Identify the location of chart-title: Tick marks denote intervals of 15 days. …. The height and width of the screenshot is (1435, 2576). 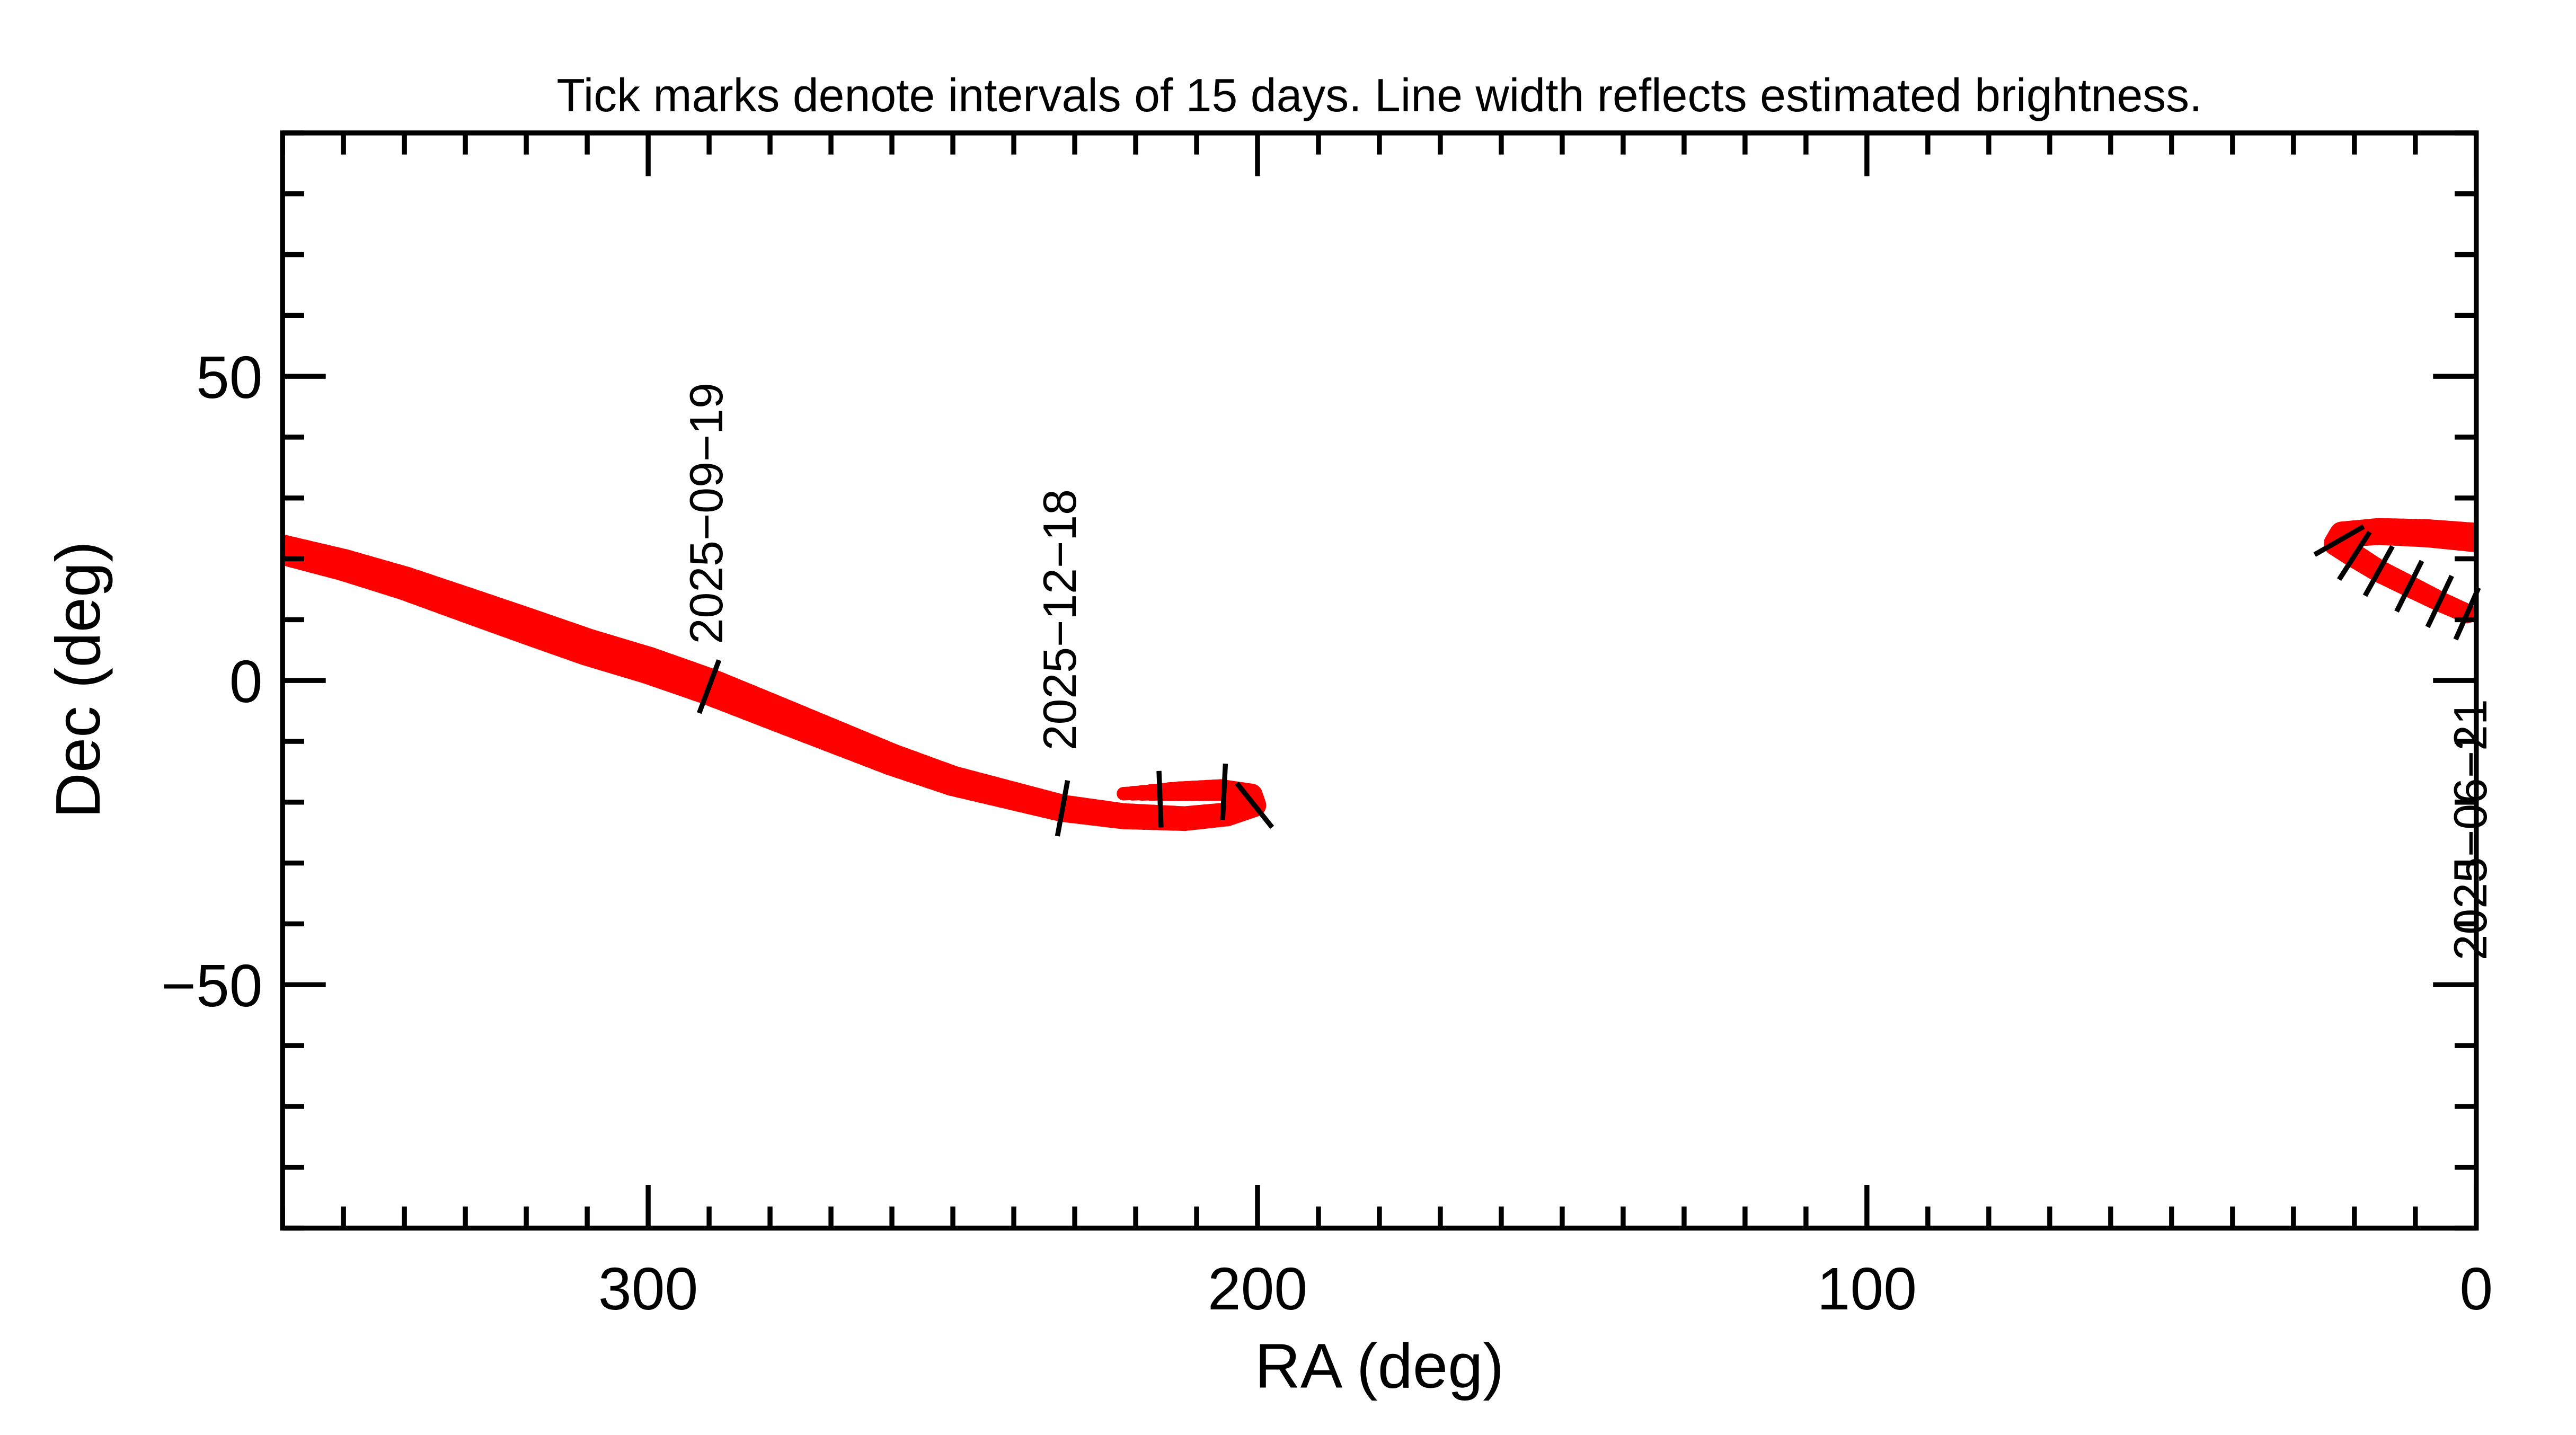
(1379, 95).